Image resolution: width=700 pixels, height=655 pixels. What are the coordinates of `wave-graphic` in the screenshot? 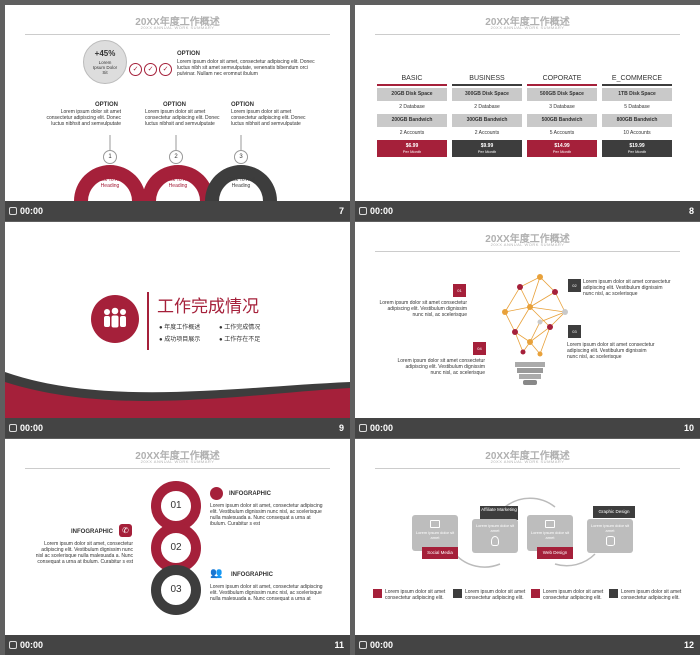 It's located at (177, 395).